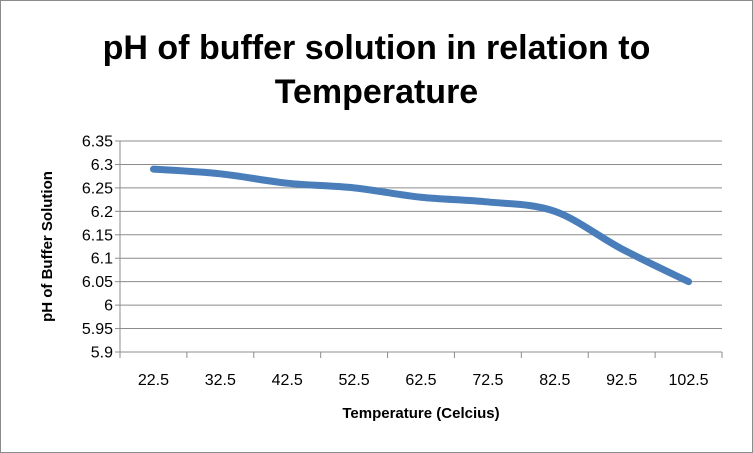 Image resolution: width=753 pixels, height=453 pixels. I want to click on y-tick-label: 6.3, so click(102, 165).